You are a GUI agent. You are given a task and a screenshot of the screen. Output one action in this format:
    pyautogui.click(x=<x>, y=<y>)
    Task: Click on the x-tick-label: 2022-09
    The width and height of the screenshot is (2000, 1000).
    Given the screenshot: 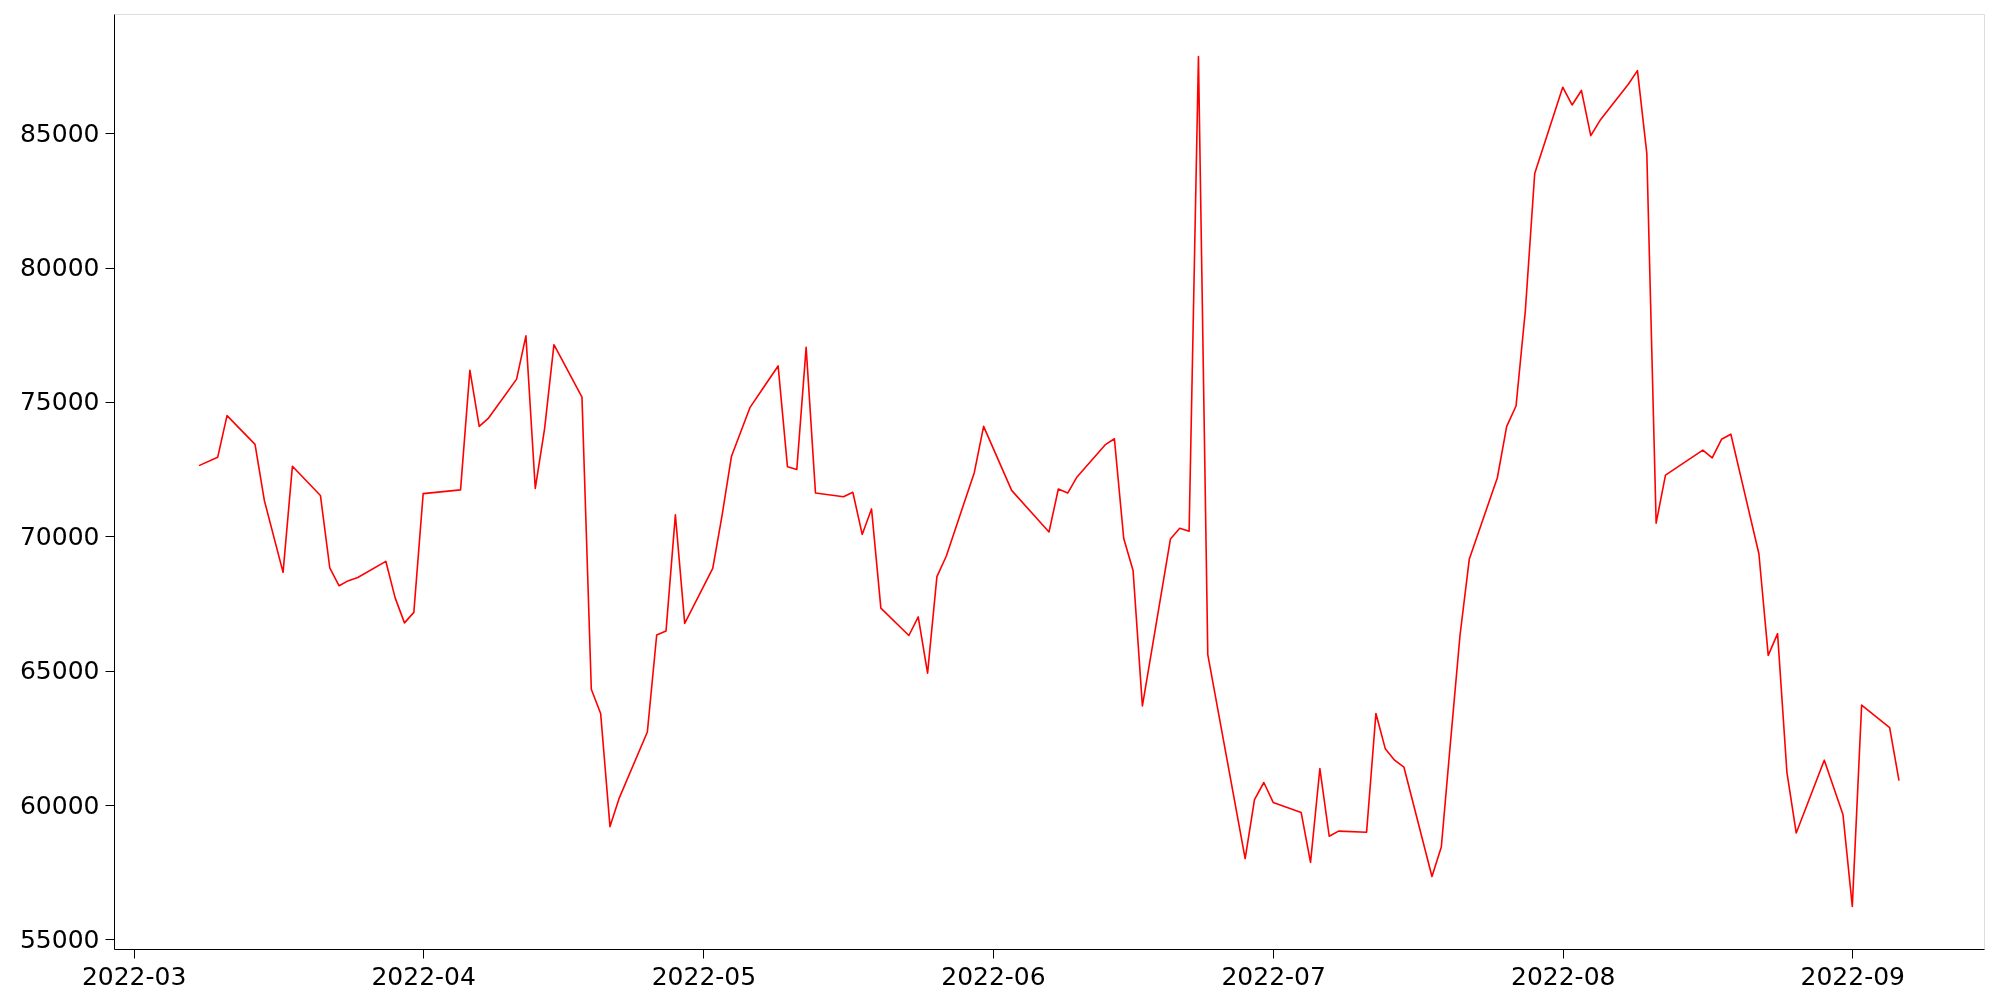 What is the action you would take?
    pyautogui.click(x=1853, y=976)
    